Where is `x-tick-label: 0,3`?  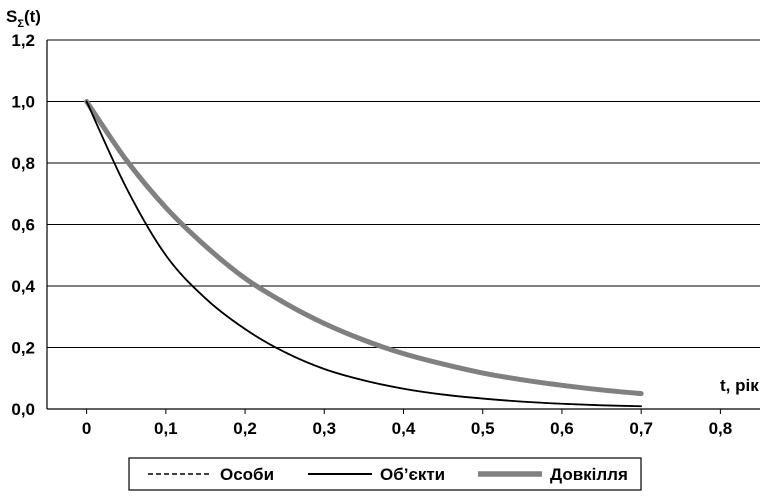 x-tick-label: 0,3 is located at coordinates (324, 428).